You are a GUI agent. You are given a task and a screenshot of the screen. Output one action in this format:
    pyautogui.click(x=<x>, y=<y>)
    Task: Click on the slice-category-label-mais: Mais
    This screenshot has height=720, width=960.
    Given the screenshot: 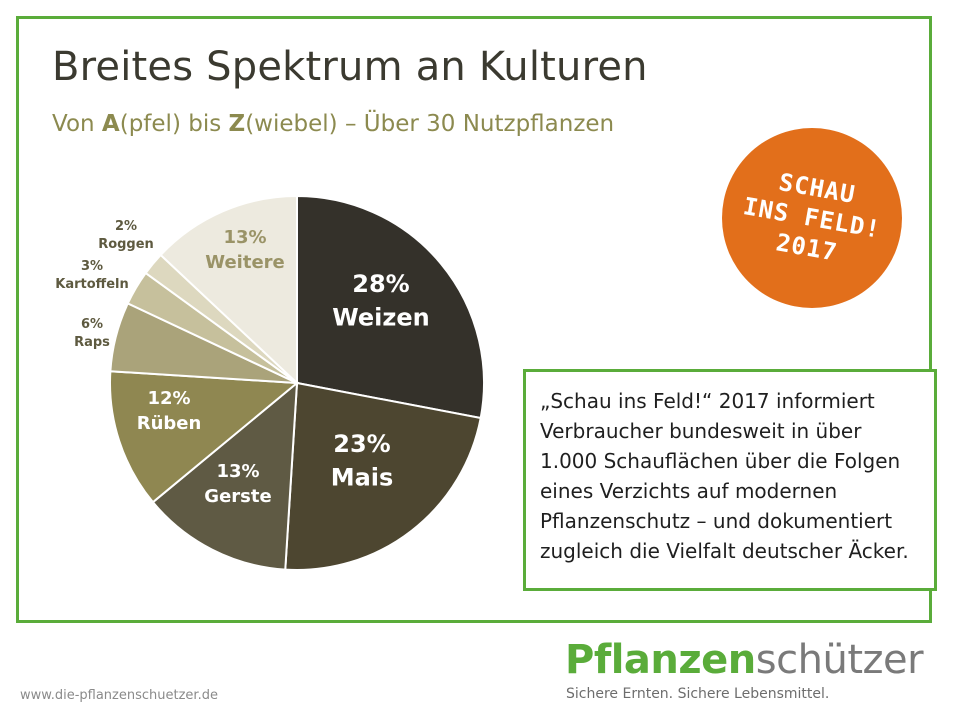 What is the action you would take?
    pyautogui.click(x=362, y=478)
    